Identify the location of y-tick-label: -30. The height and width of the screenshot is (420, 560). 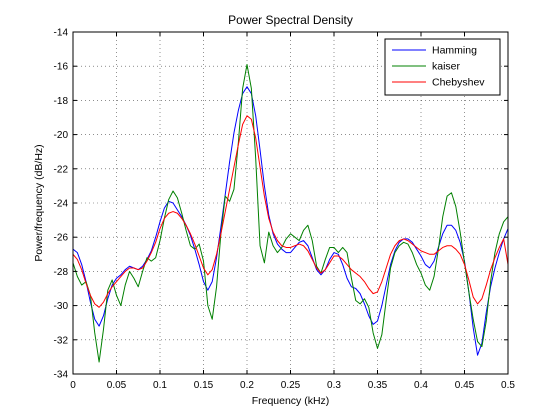
(61, 306).